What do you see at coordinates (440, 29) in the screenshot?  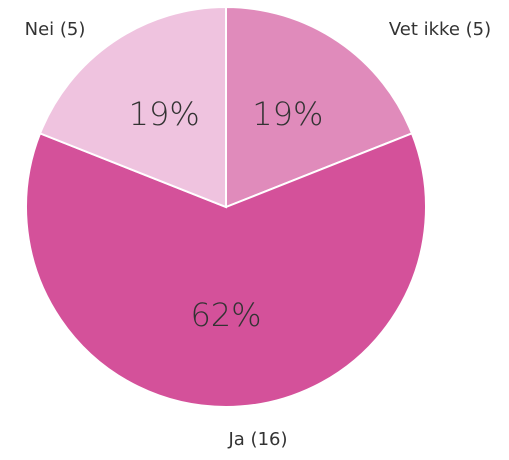 I see `slice-label: Vet ikke (5)` at bounding box center [440, 29].